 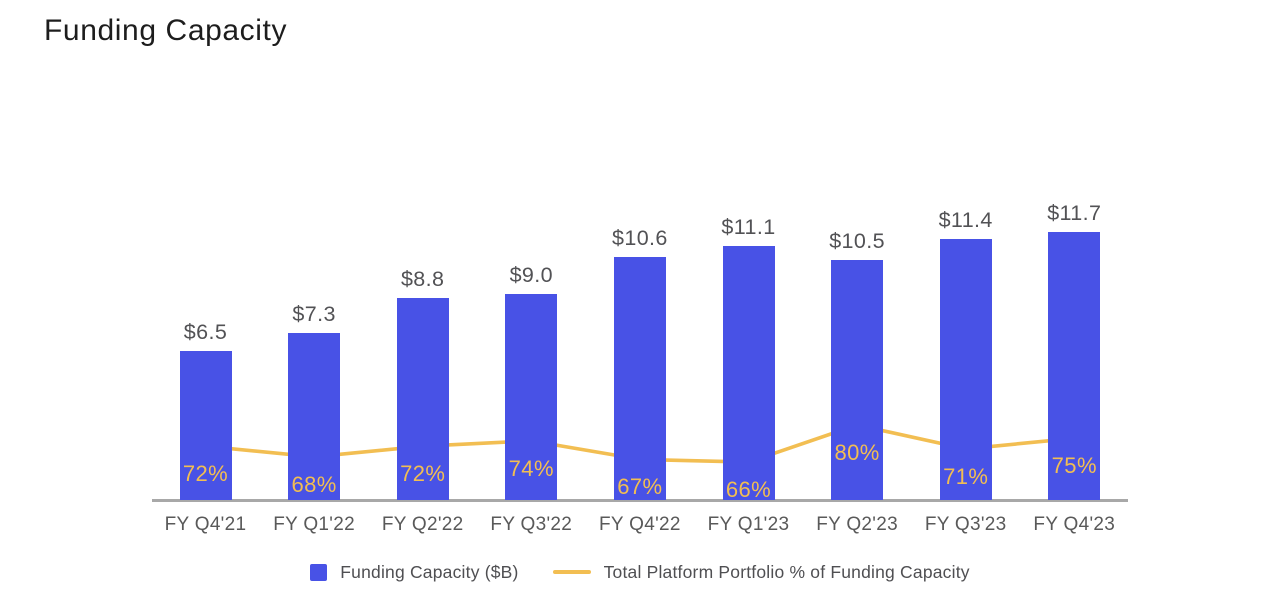 What do you see at coordinates (748, 524) in the screenshot?
I see `x-axis-label: FY Q1'23` at bounding box center [748, 524].